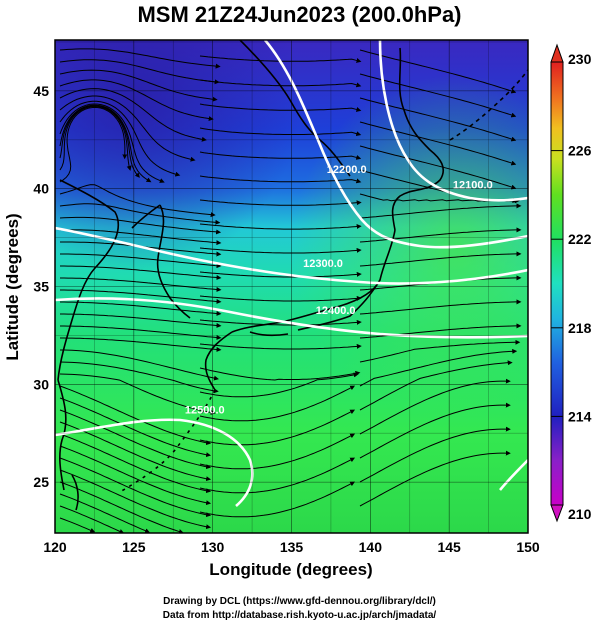  I want to click on colorbar-tick-label: 214, so click(580, 416).